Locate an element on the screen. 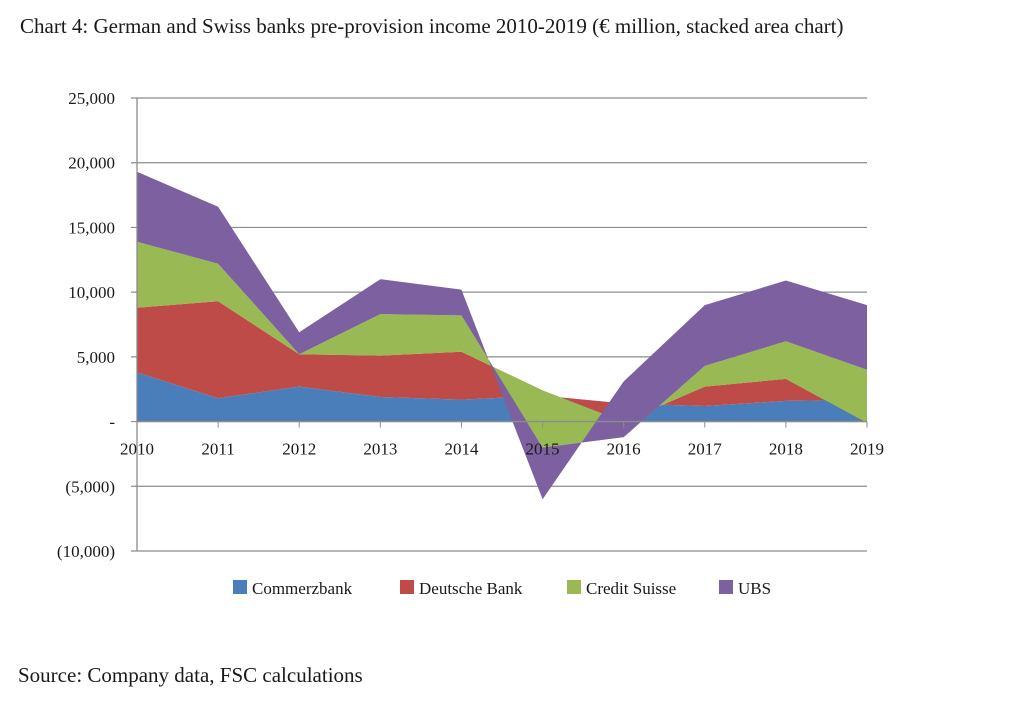 Image resolution: width=1024 pixels, height=707 pixels. x-tick-label: 2015 is located at coordinates (543, 449).